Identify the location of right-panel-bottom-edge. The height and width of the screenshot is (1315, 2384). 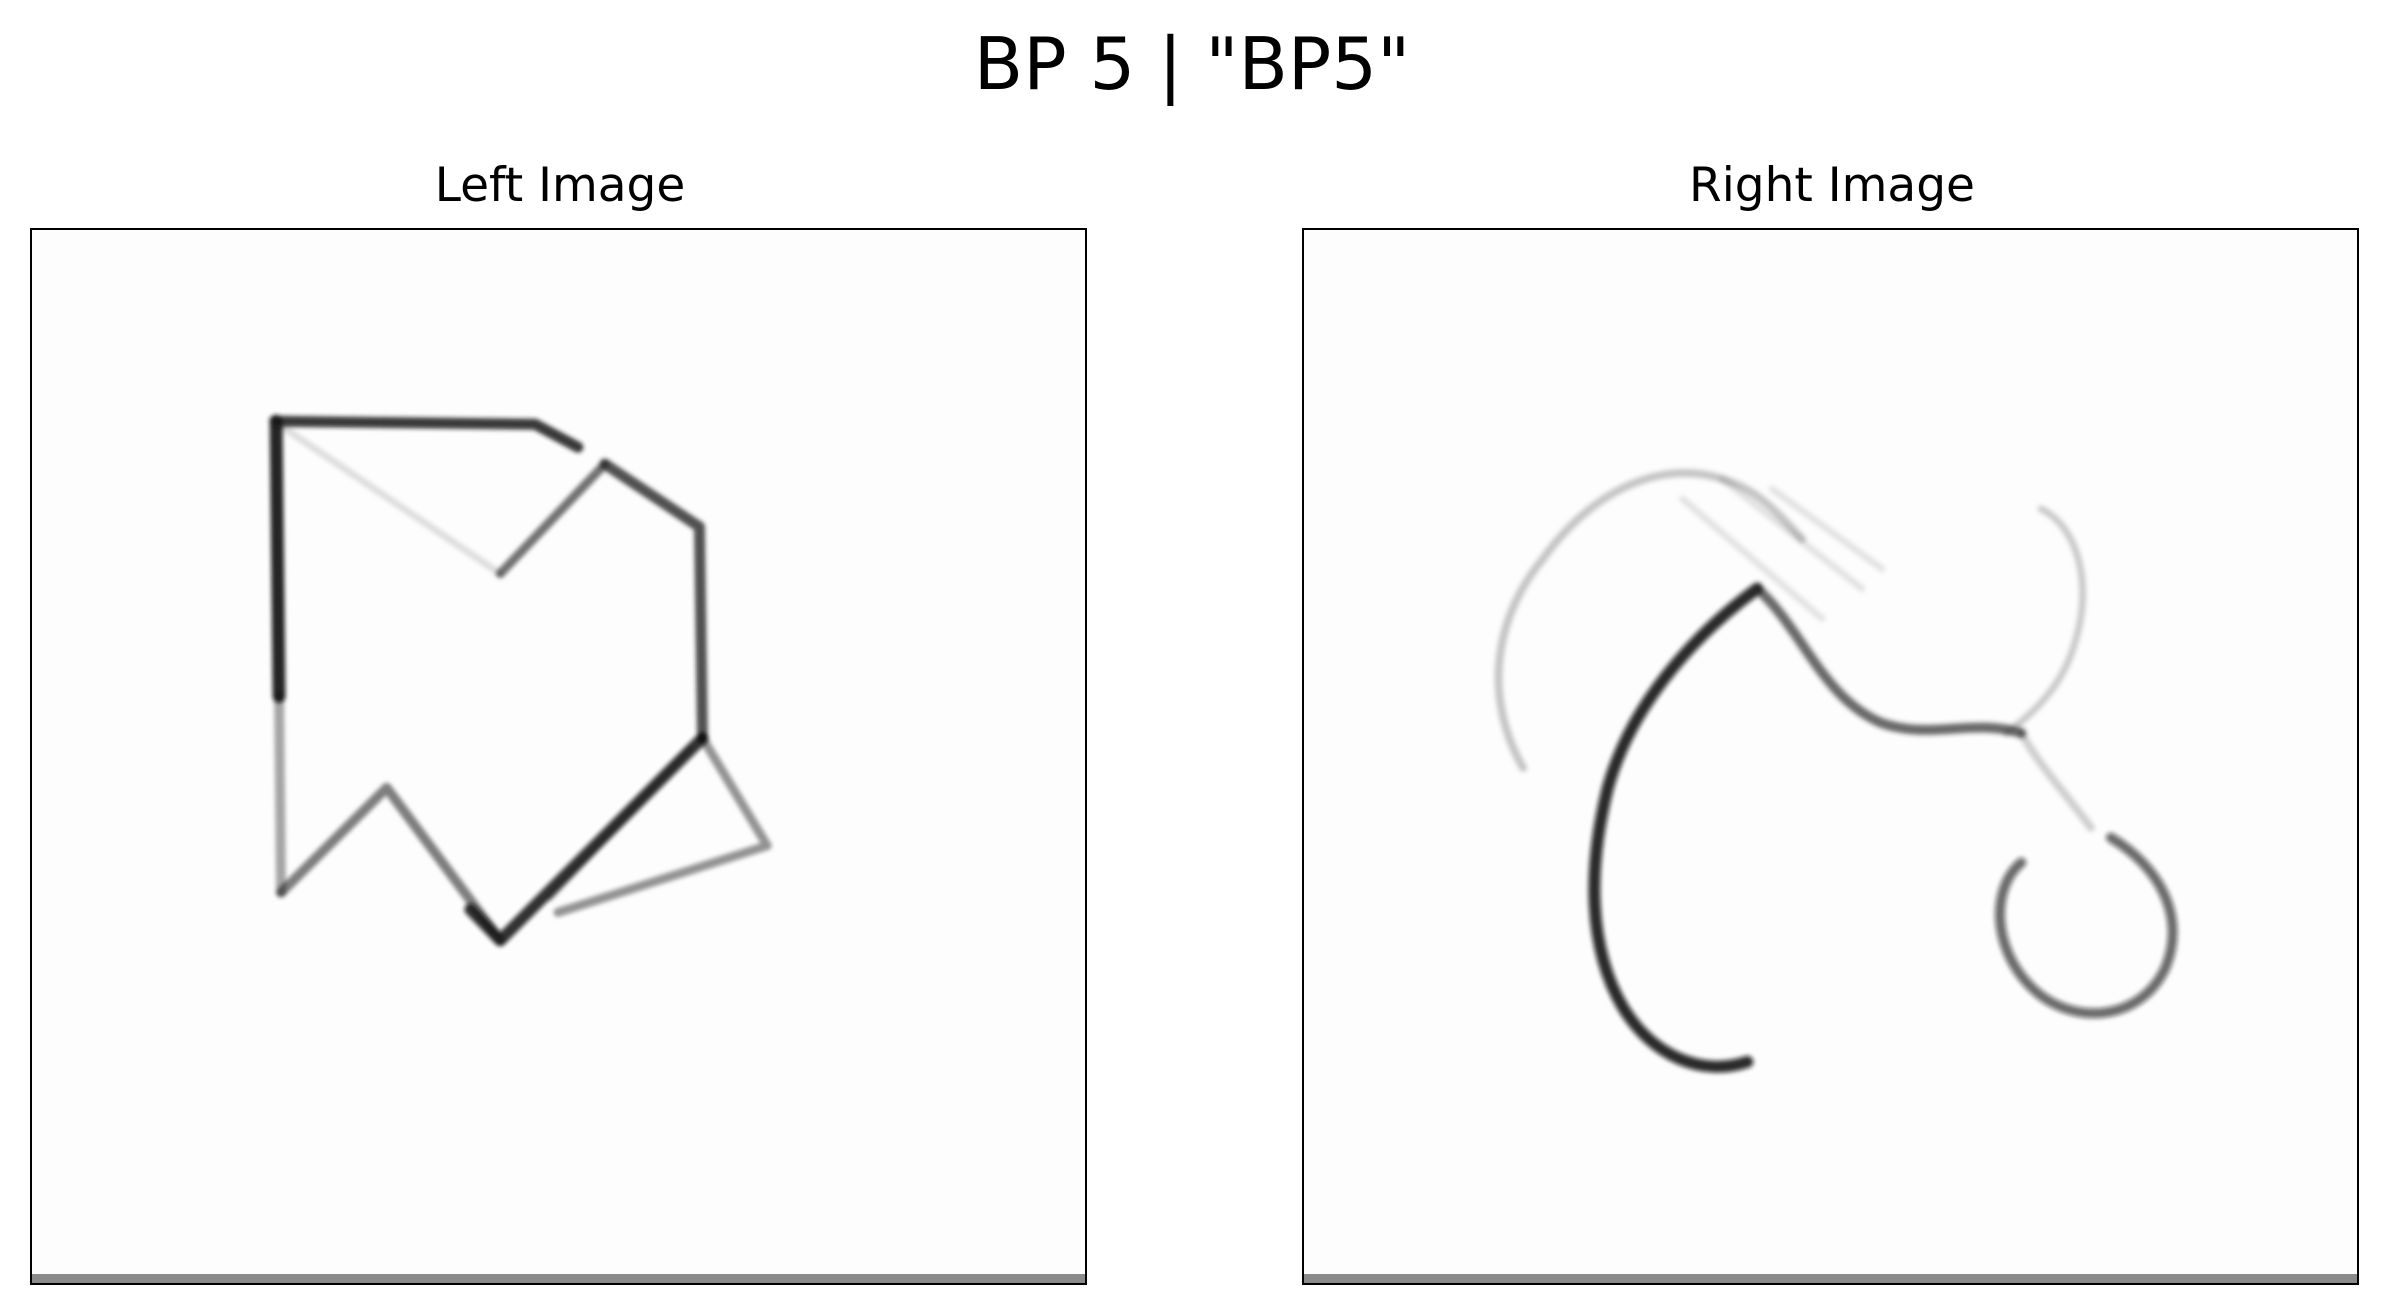
(1830, 1278).